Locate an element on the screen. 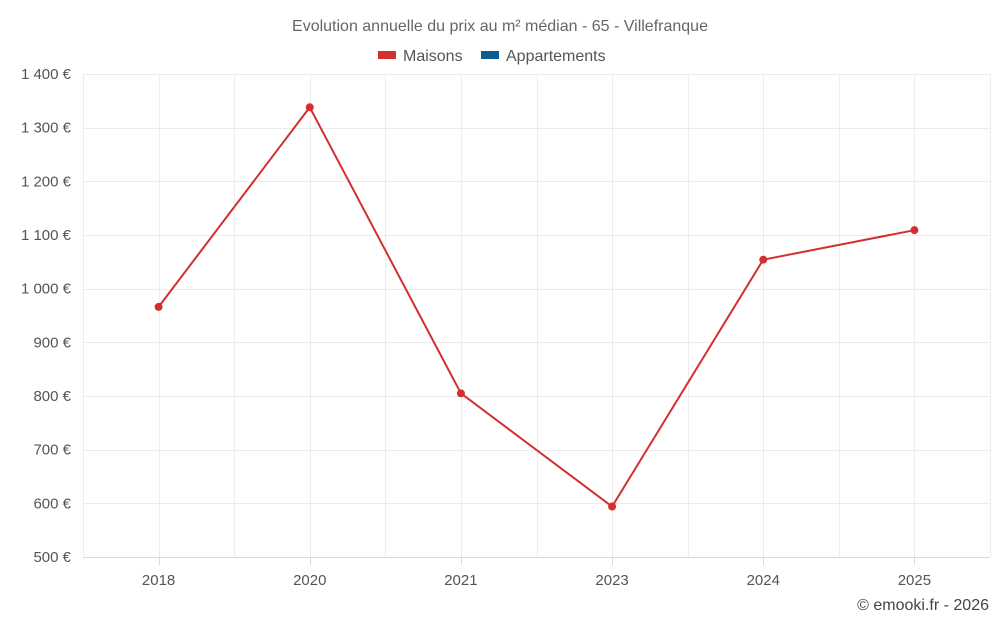  y-tick-label: 900 € is located at coordinates (52, 342).